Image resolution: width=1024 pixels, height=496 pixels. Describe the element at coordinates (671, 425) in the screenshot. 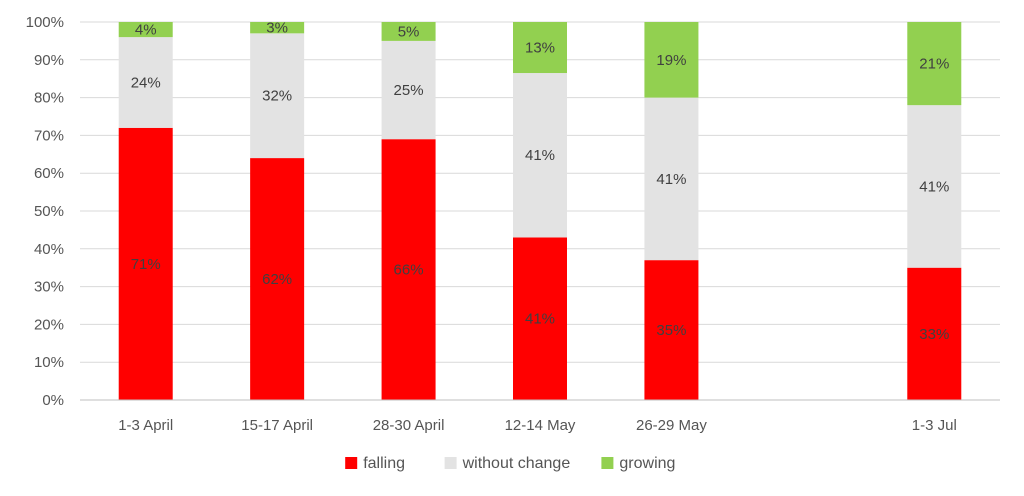

I see `x-tick-label: 26-29 May` at that location.